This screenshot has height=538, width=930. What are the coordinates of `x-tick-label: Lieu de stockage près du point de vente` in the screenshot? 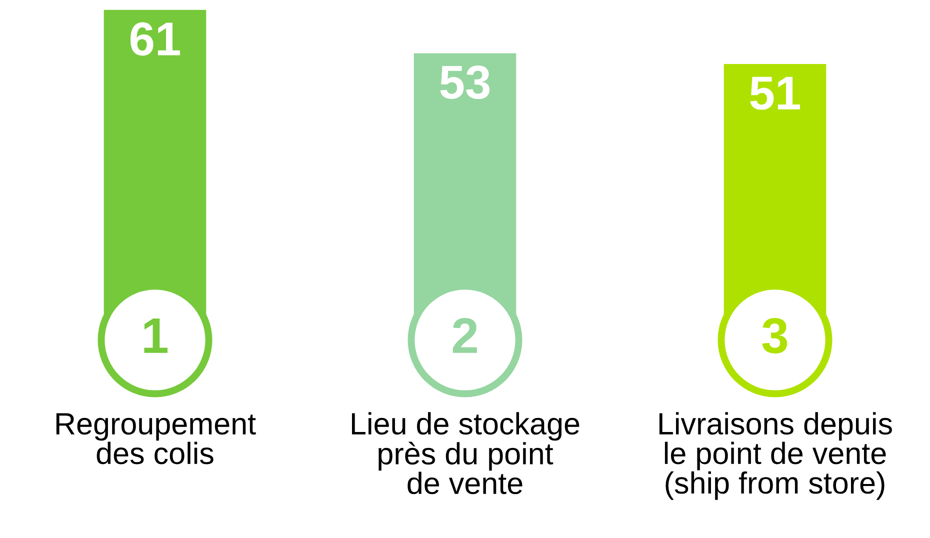 It's located at (466, 453).